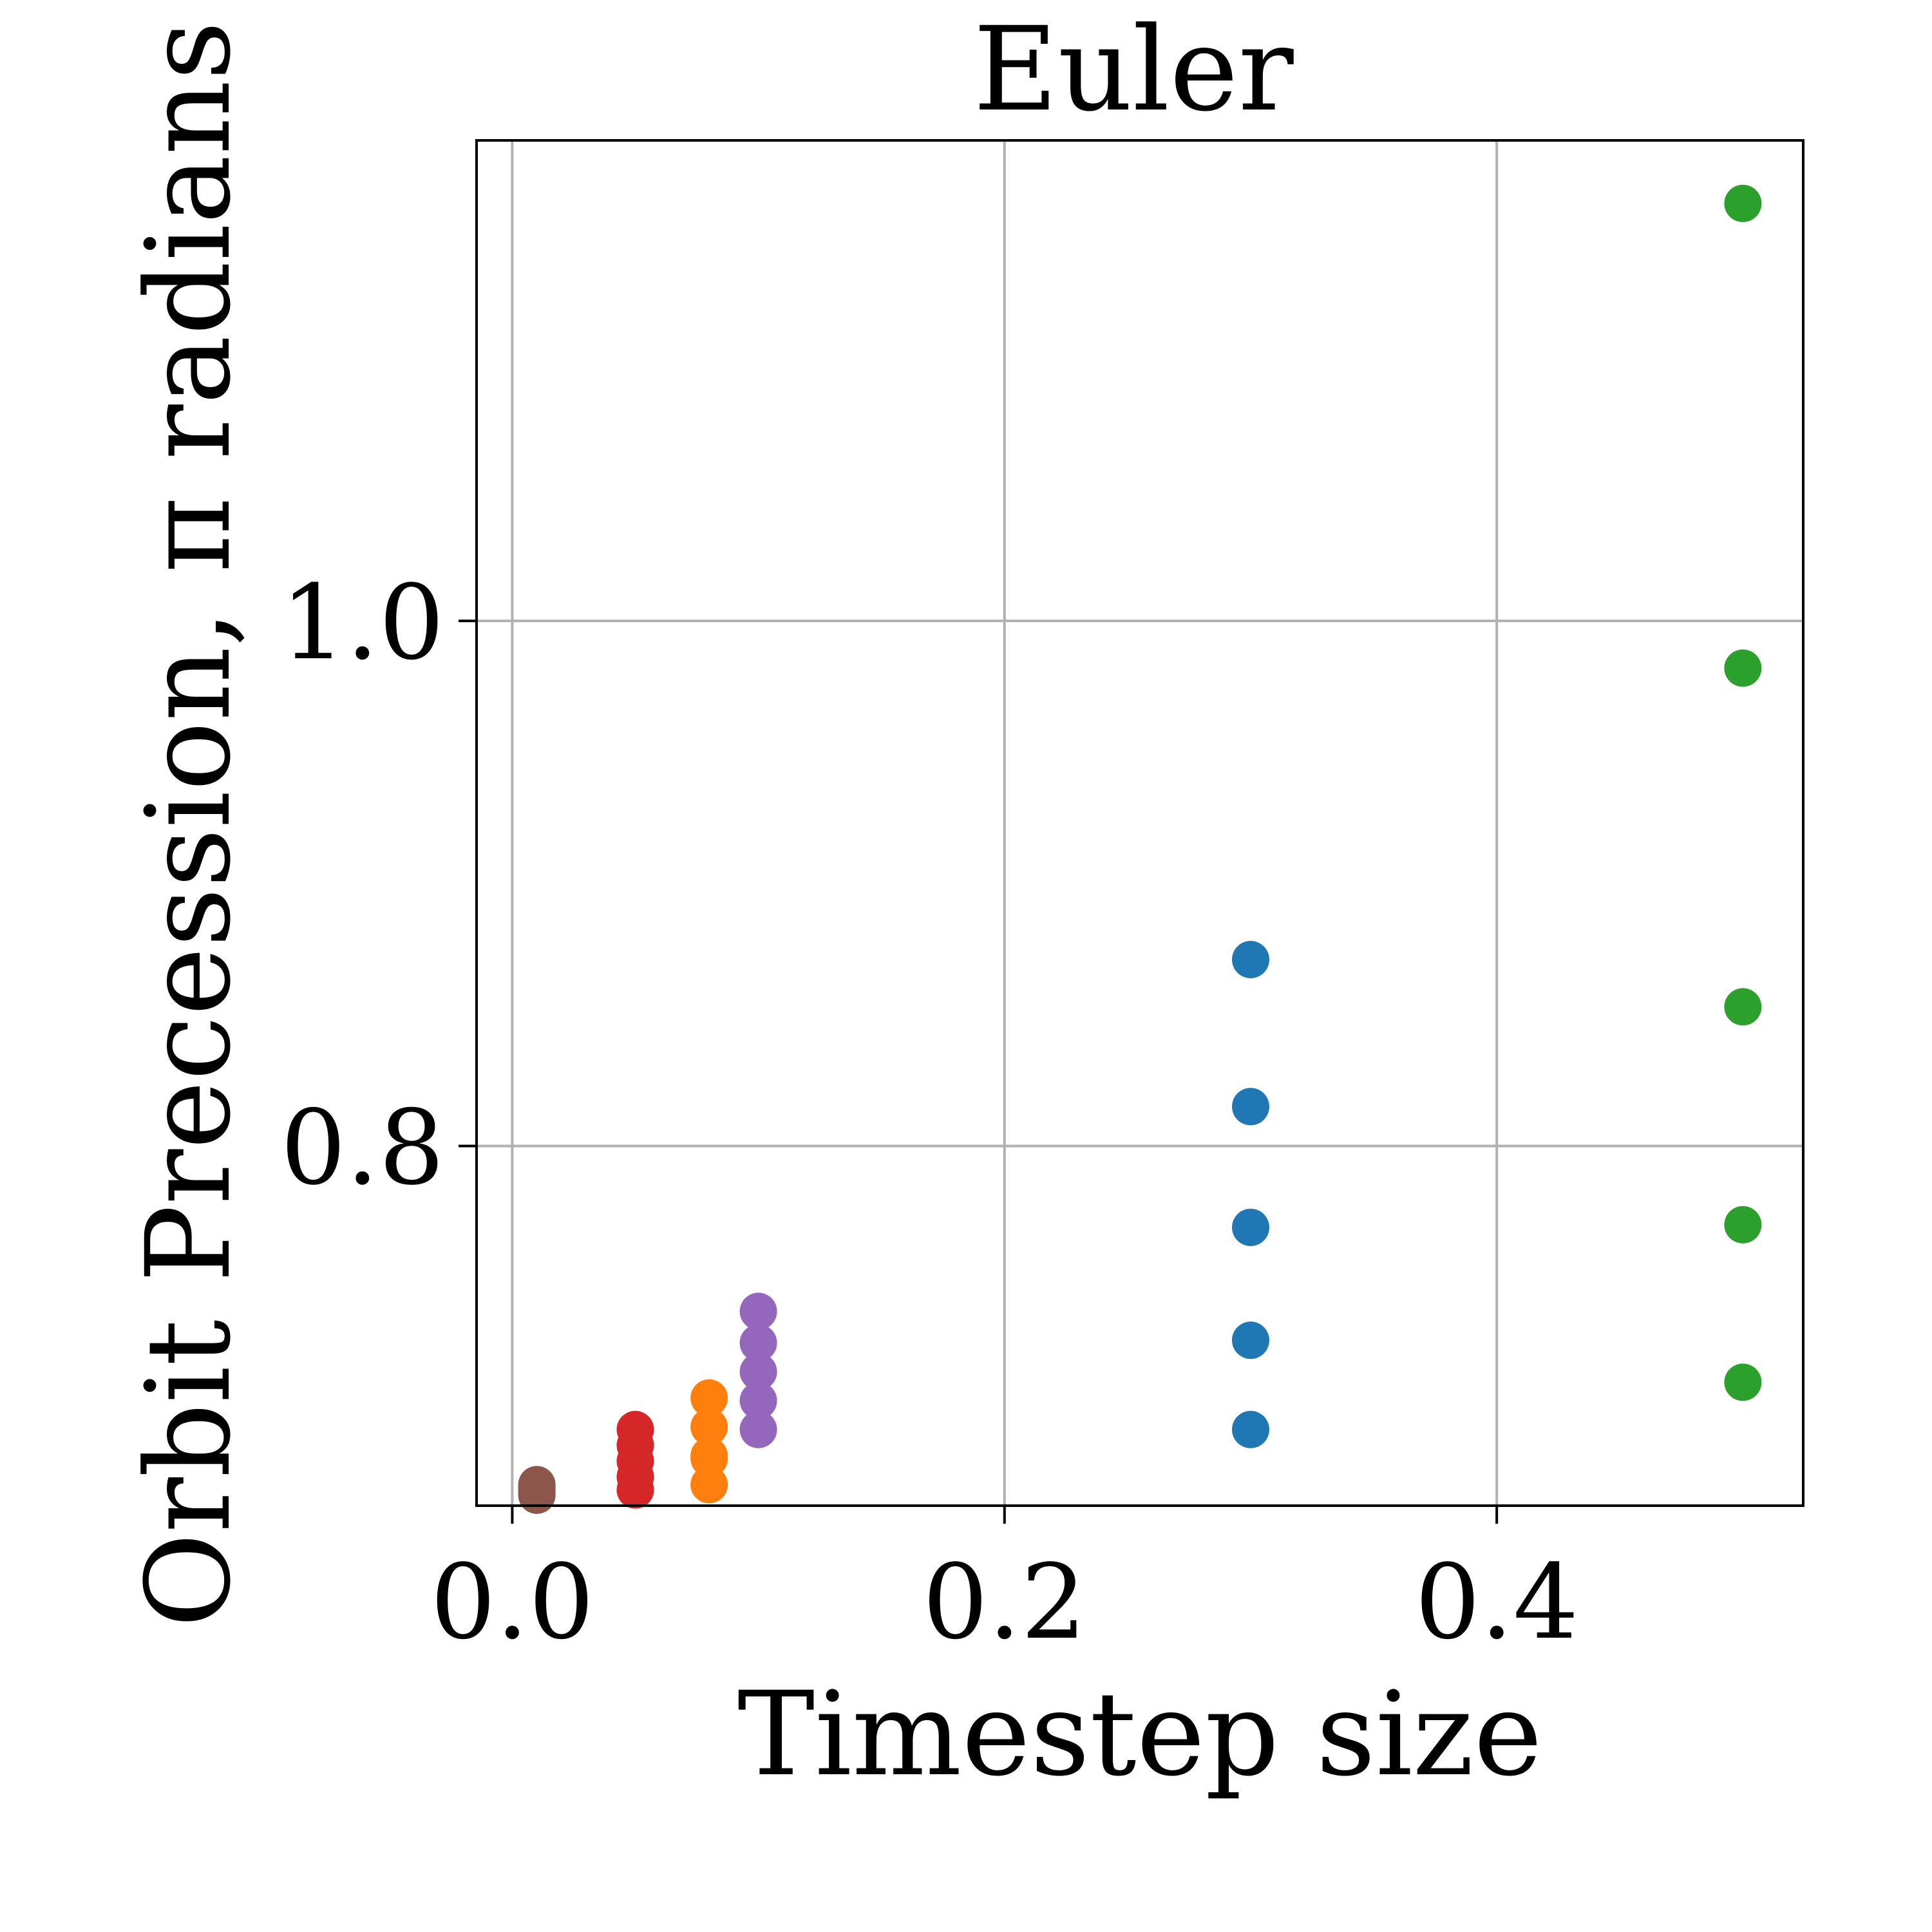  I want to click on y-tick-label: 1.0, so click(363, 622).